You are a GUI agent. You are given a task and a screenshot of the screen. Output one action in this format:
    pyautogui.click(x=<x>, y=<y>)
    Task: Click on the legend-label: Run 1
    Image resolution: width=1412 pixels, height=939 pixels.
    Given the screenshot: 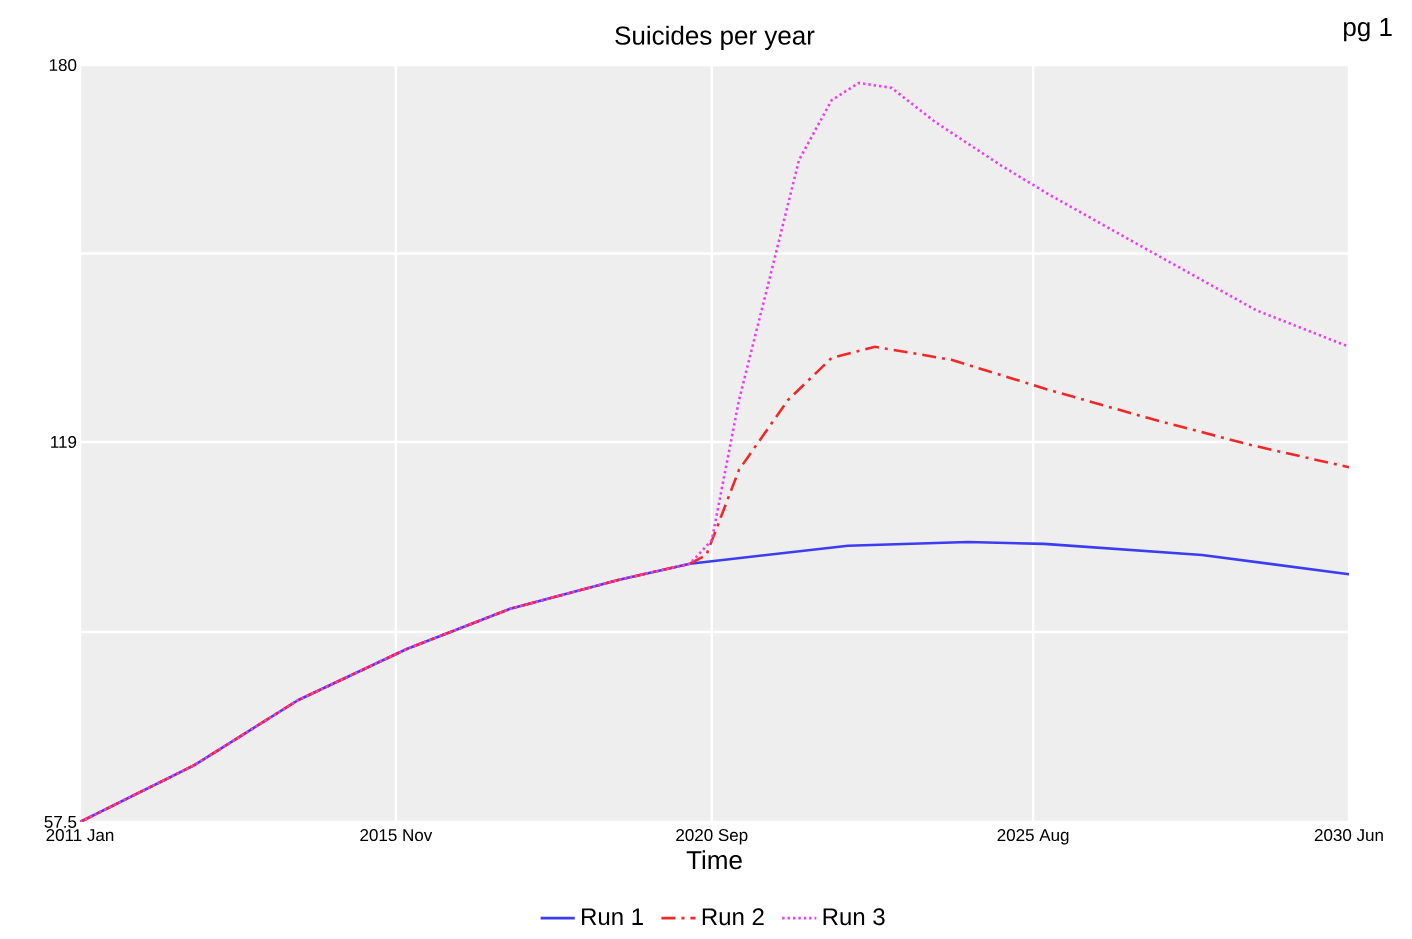 What is the action you would take?
    pyautogui.click(x=612, y=917)
    